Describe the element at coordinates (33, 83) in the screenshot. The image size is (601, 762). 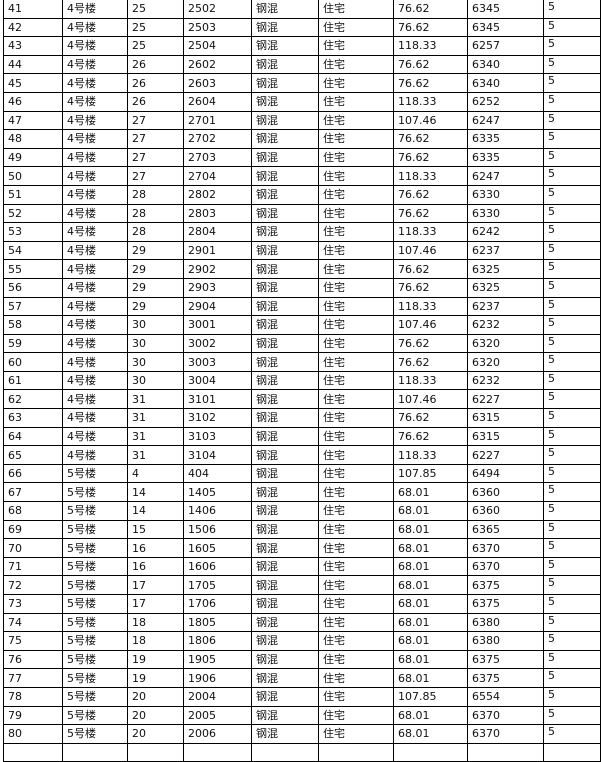
I see `cell-row-number: 45` at that location.